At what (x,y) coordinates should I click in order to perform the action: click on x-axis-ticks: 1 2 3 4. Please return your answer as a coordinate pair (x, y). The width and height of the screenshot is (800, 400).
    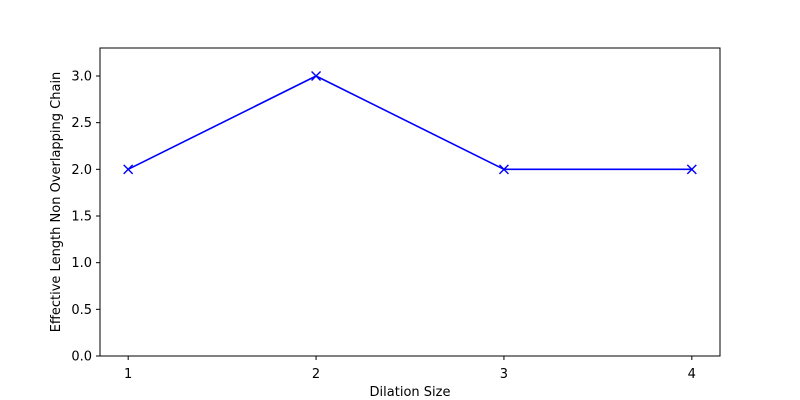
    Looking at the image, I should click on (410, 369).